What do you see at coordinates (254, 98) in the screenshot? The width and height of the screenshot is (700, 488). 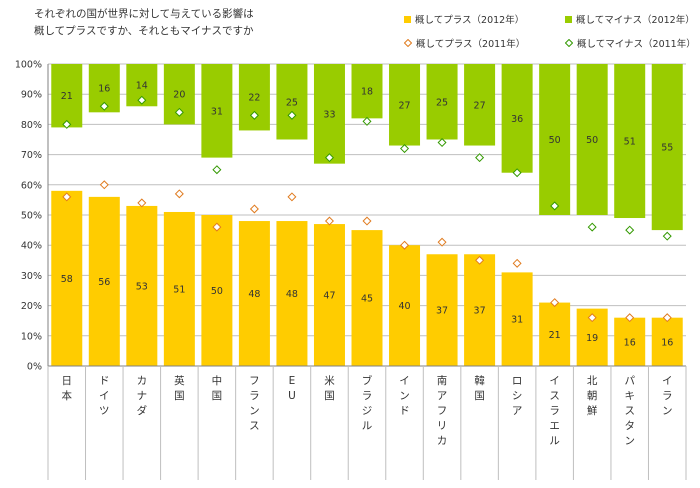 I see `data-label-minus-2012: 22` at bounding box center [254, 98].